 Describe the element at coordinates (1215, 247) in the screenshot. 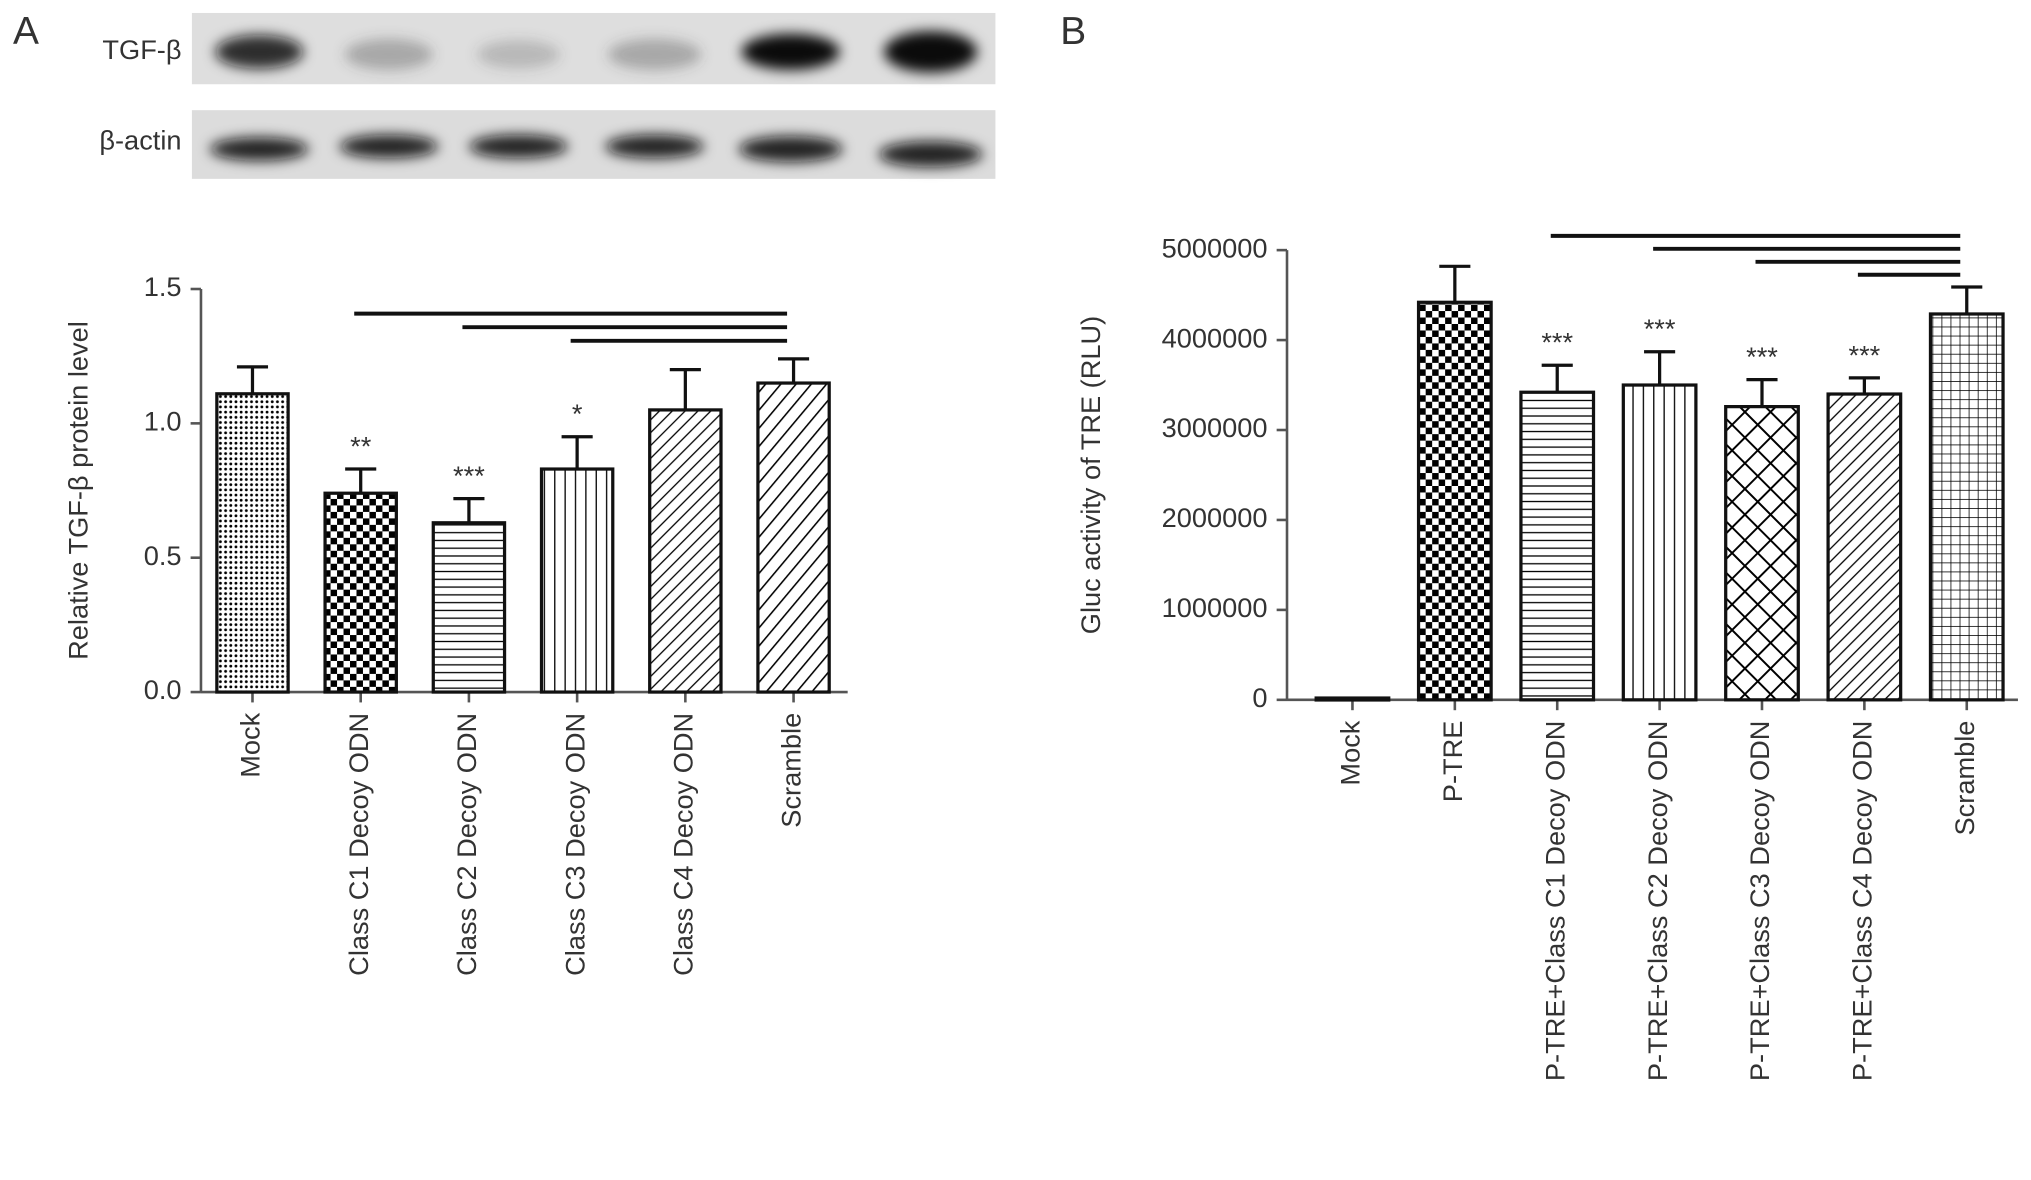

I see `y-tick-label: 5000000` at that location.